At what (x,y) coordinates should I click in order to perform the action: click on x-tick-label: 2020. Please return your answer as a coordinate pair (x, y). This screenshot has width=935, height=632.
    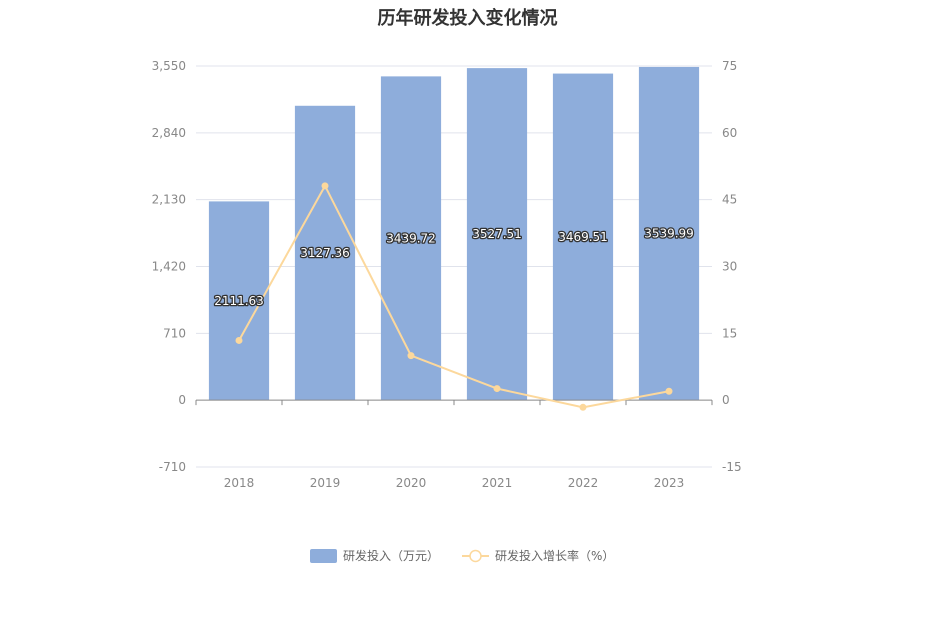
    Looking at the image, I should click on (411, 483).